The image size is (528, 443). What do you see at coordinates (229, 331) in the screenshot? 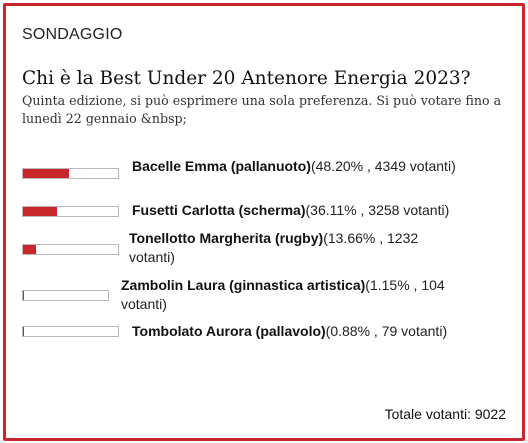
I see `option-name: Tombolato Aurora (pallavolo)` at bounding box center [229, 331].